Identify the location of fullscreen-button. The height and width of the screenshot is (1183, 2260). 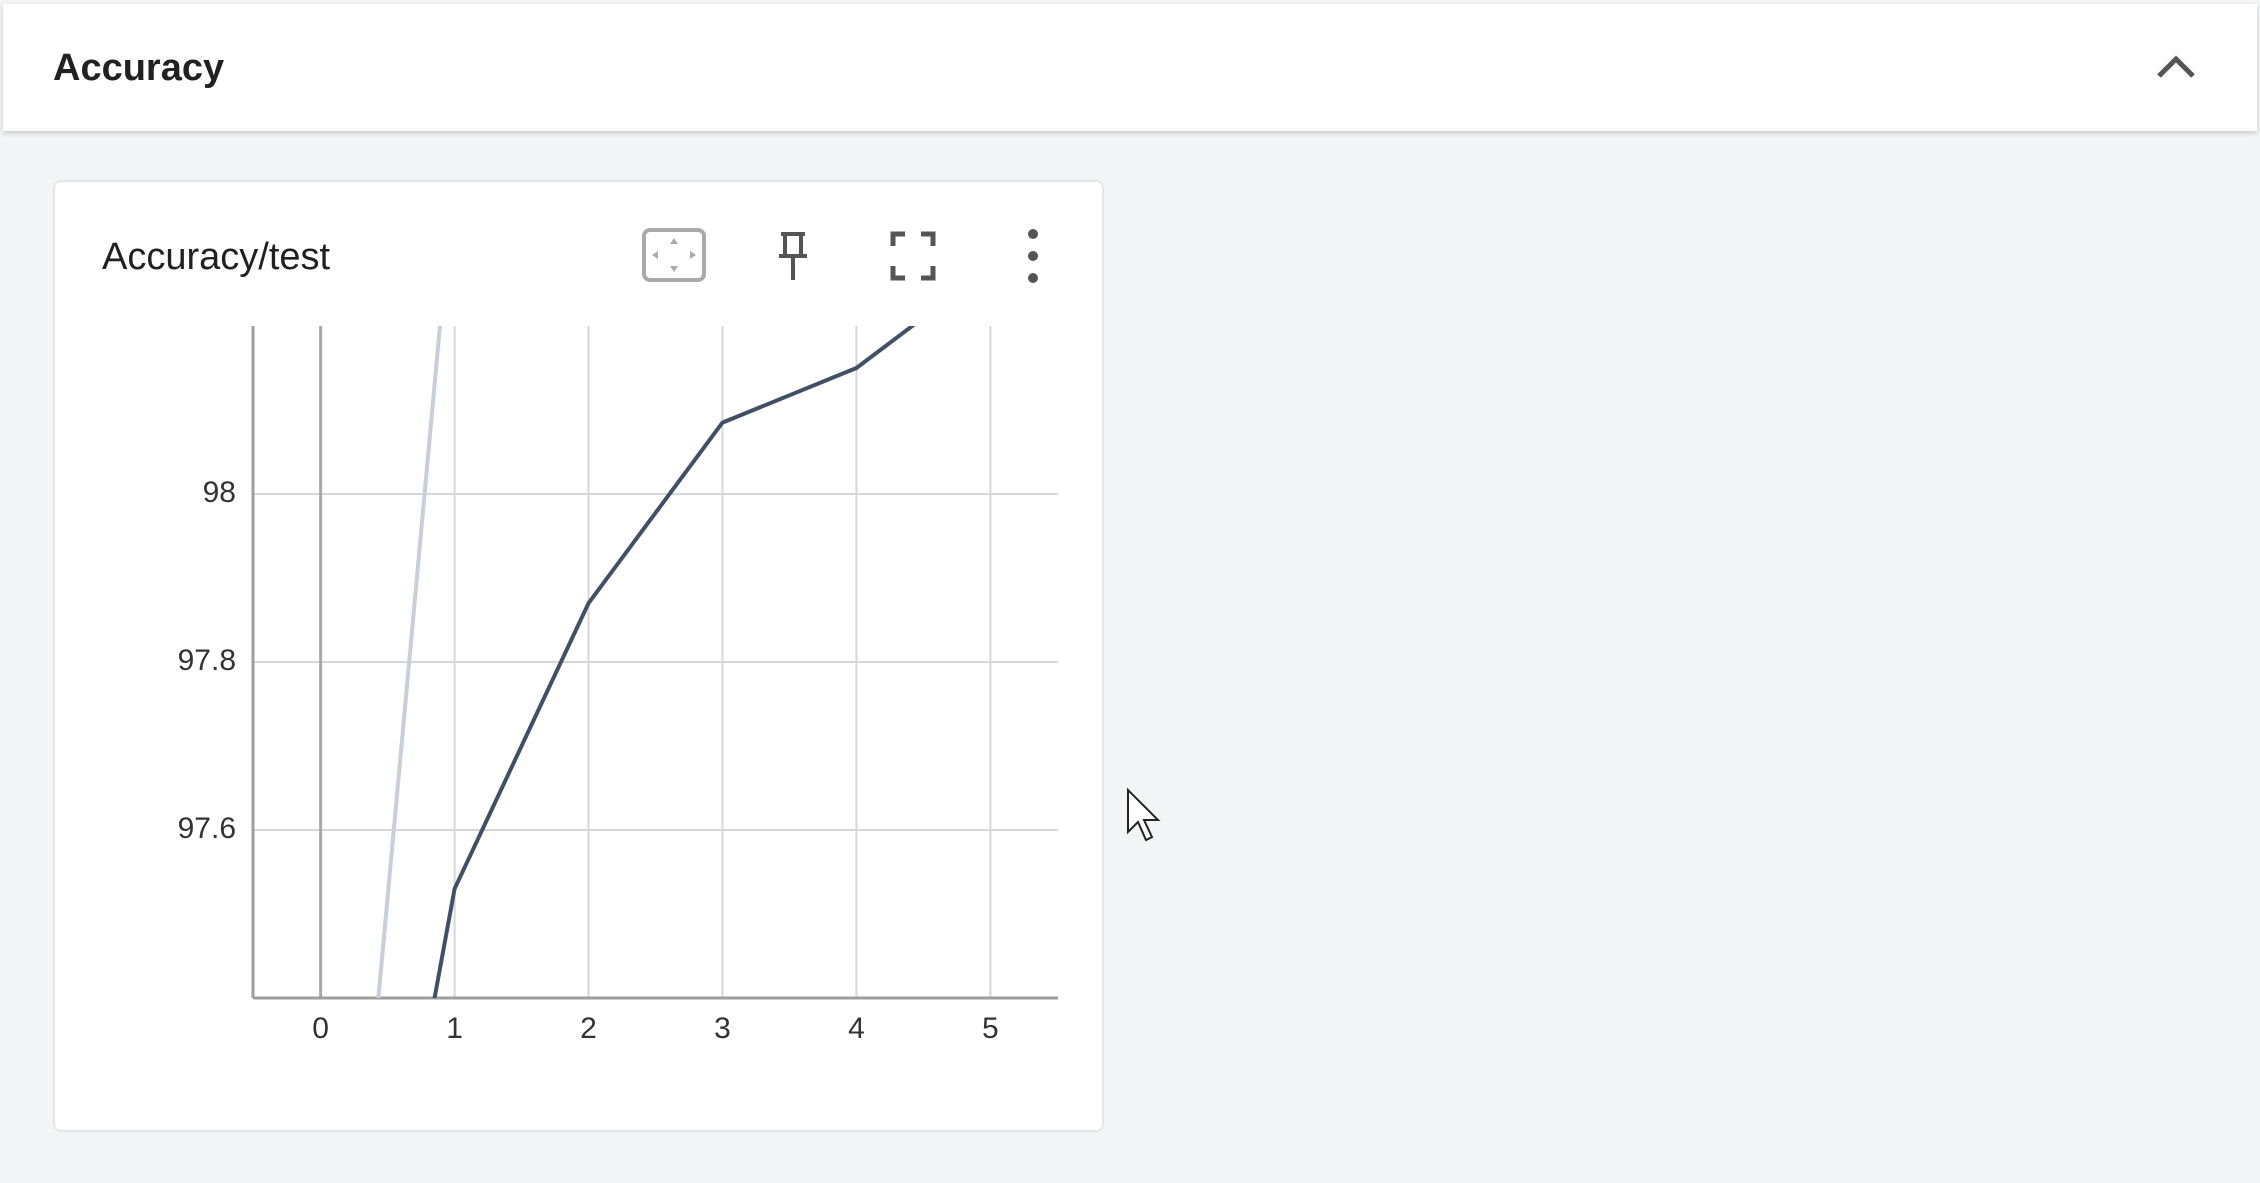
(913, 256).